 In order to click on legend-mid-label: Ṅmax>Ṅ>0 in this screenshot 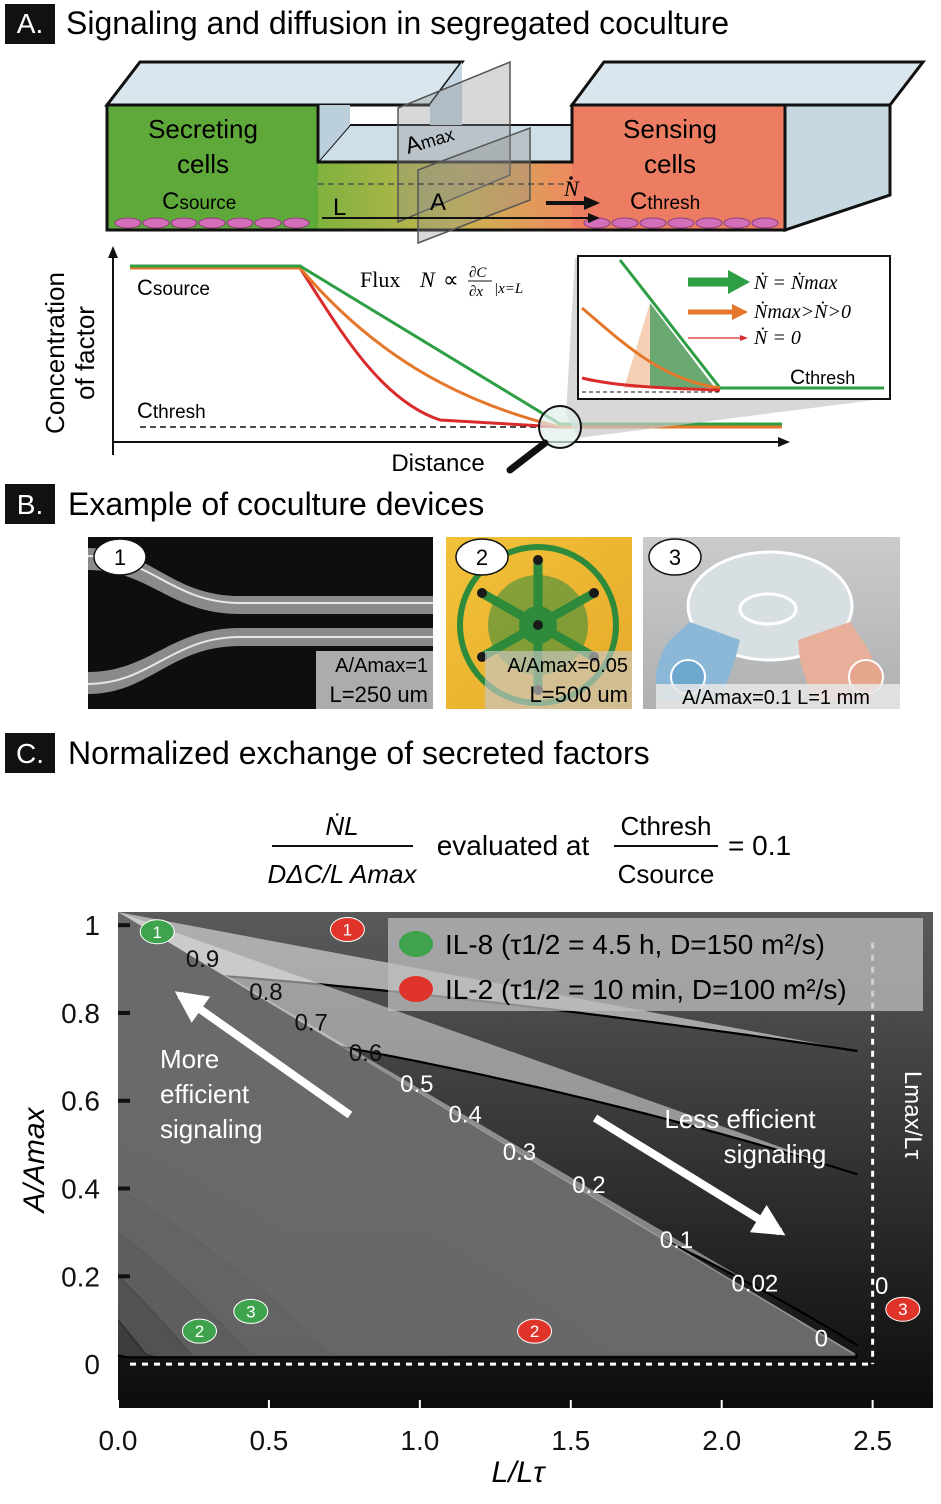, I will do `click(802, 311)`.